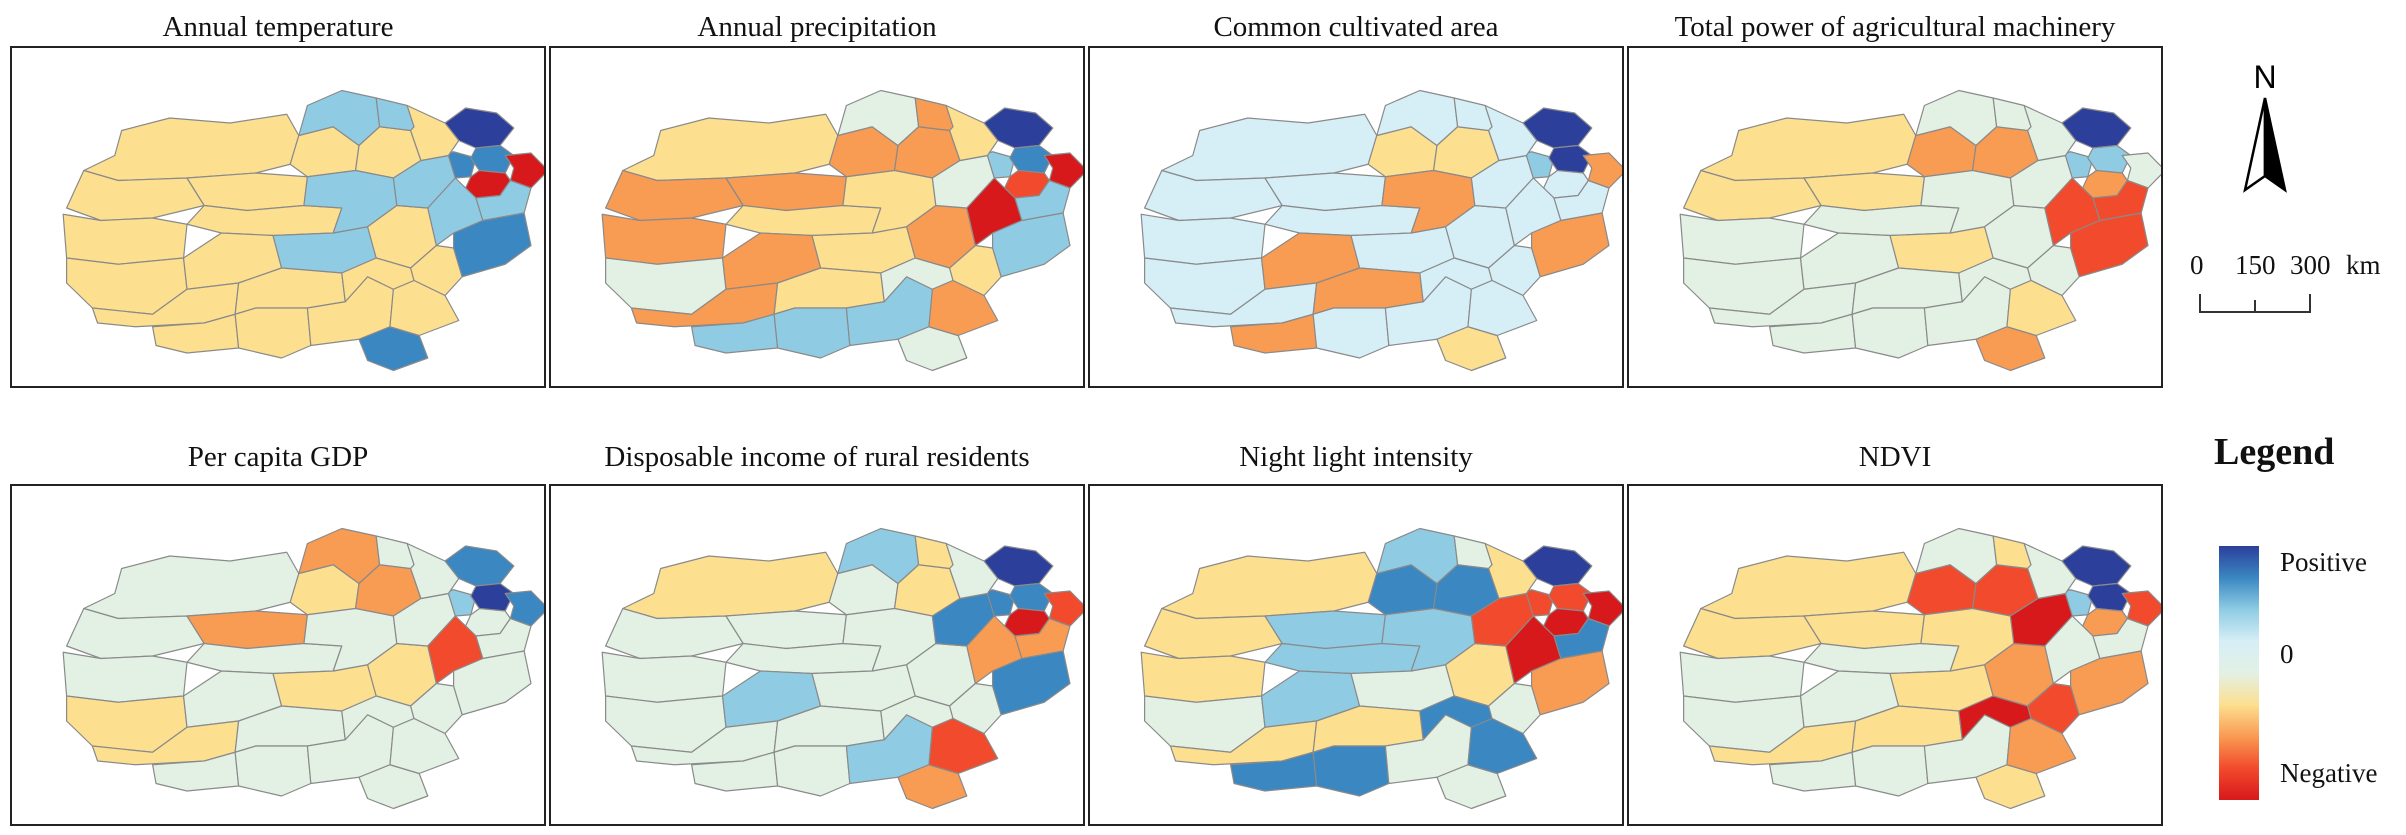 The image size is (2406, 835). I want to click on legend-negative-label: Negative, so click(2329, 773).